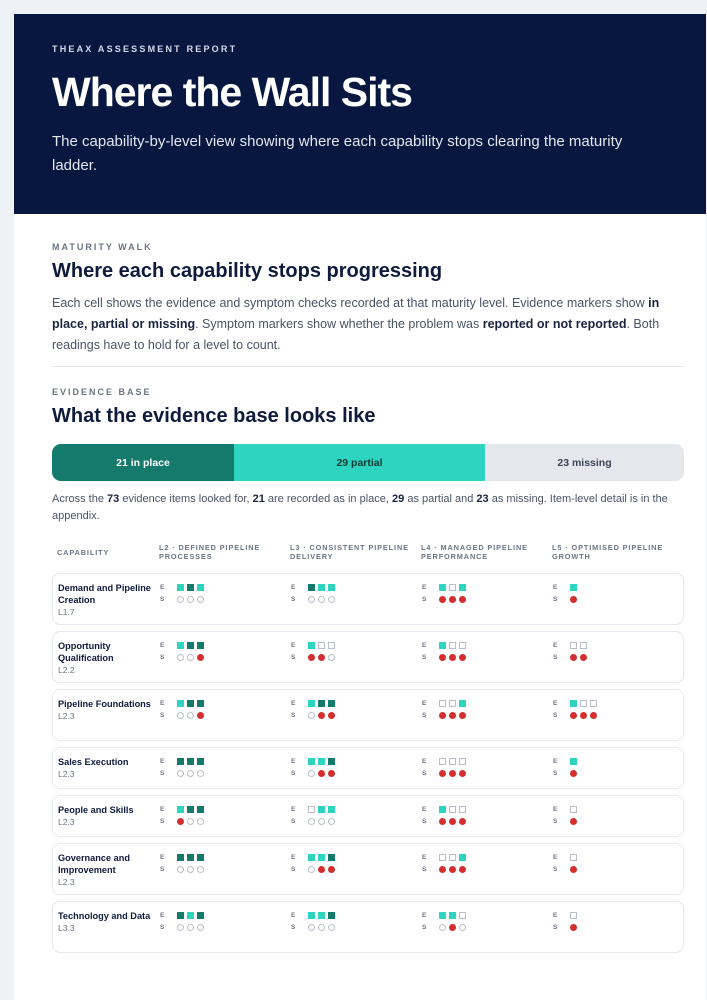  Describe the element at coordinates (96, 810) in the screenshot. I see `capability-name: People and Skills` at that location.